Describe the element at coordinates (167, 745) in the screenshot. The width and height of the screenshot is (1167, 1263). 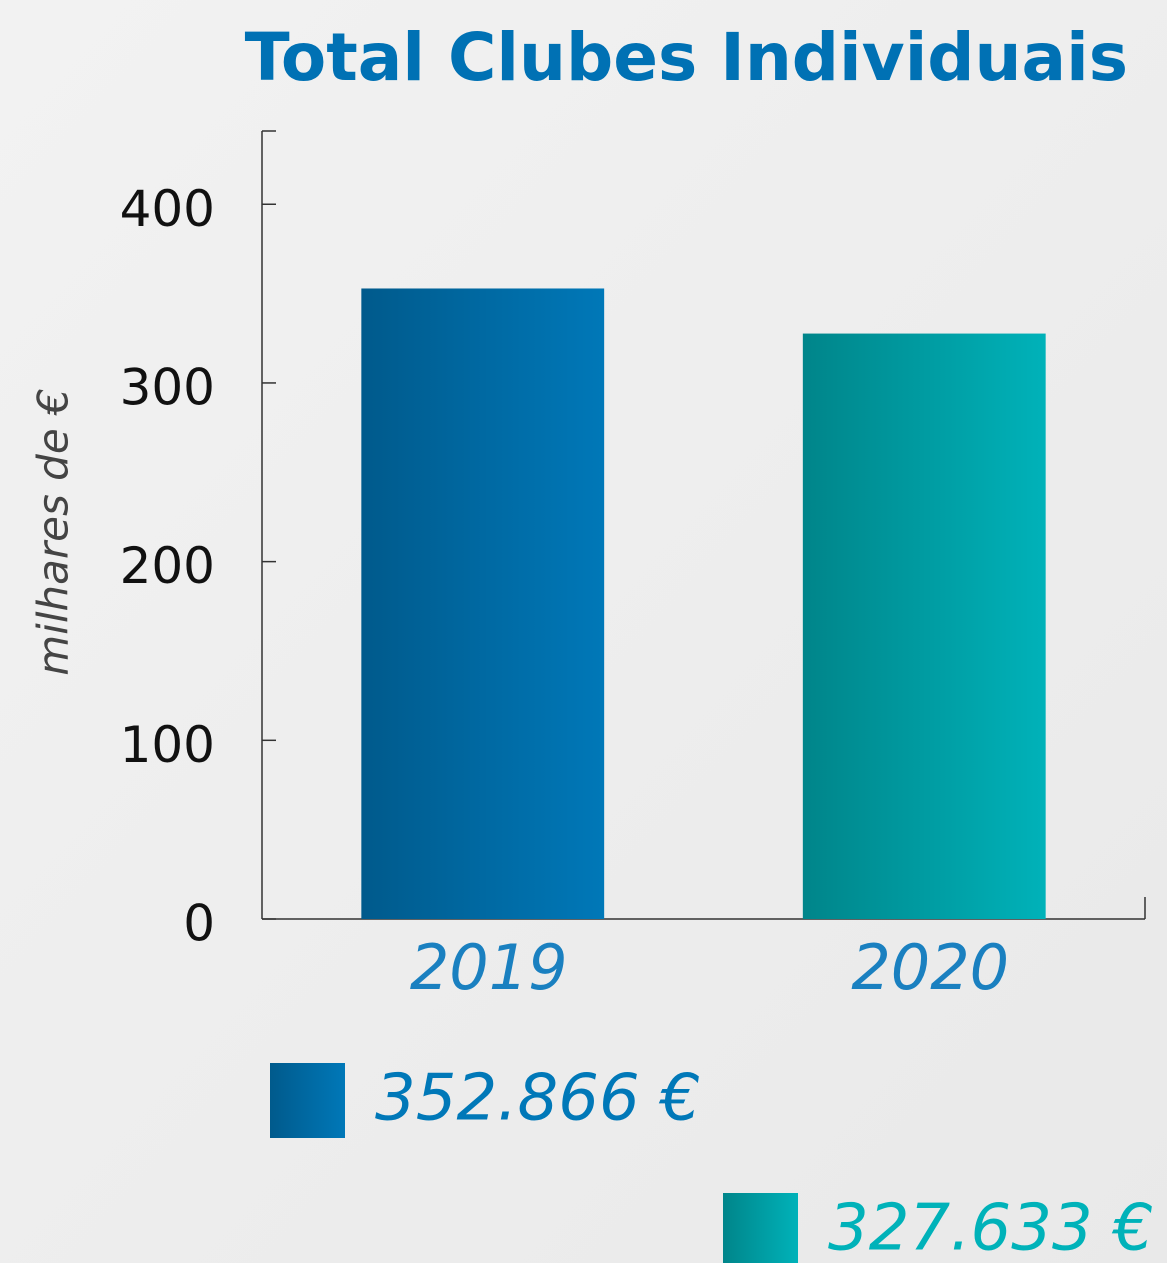
I see `y-tick-label: 100` at that location.